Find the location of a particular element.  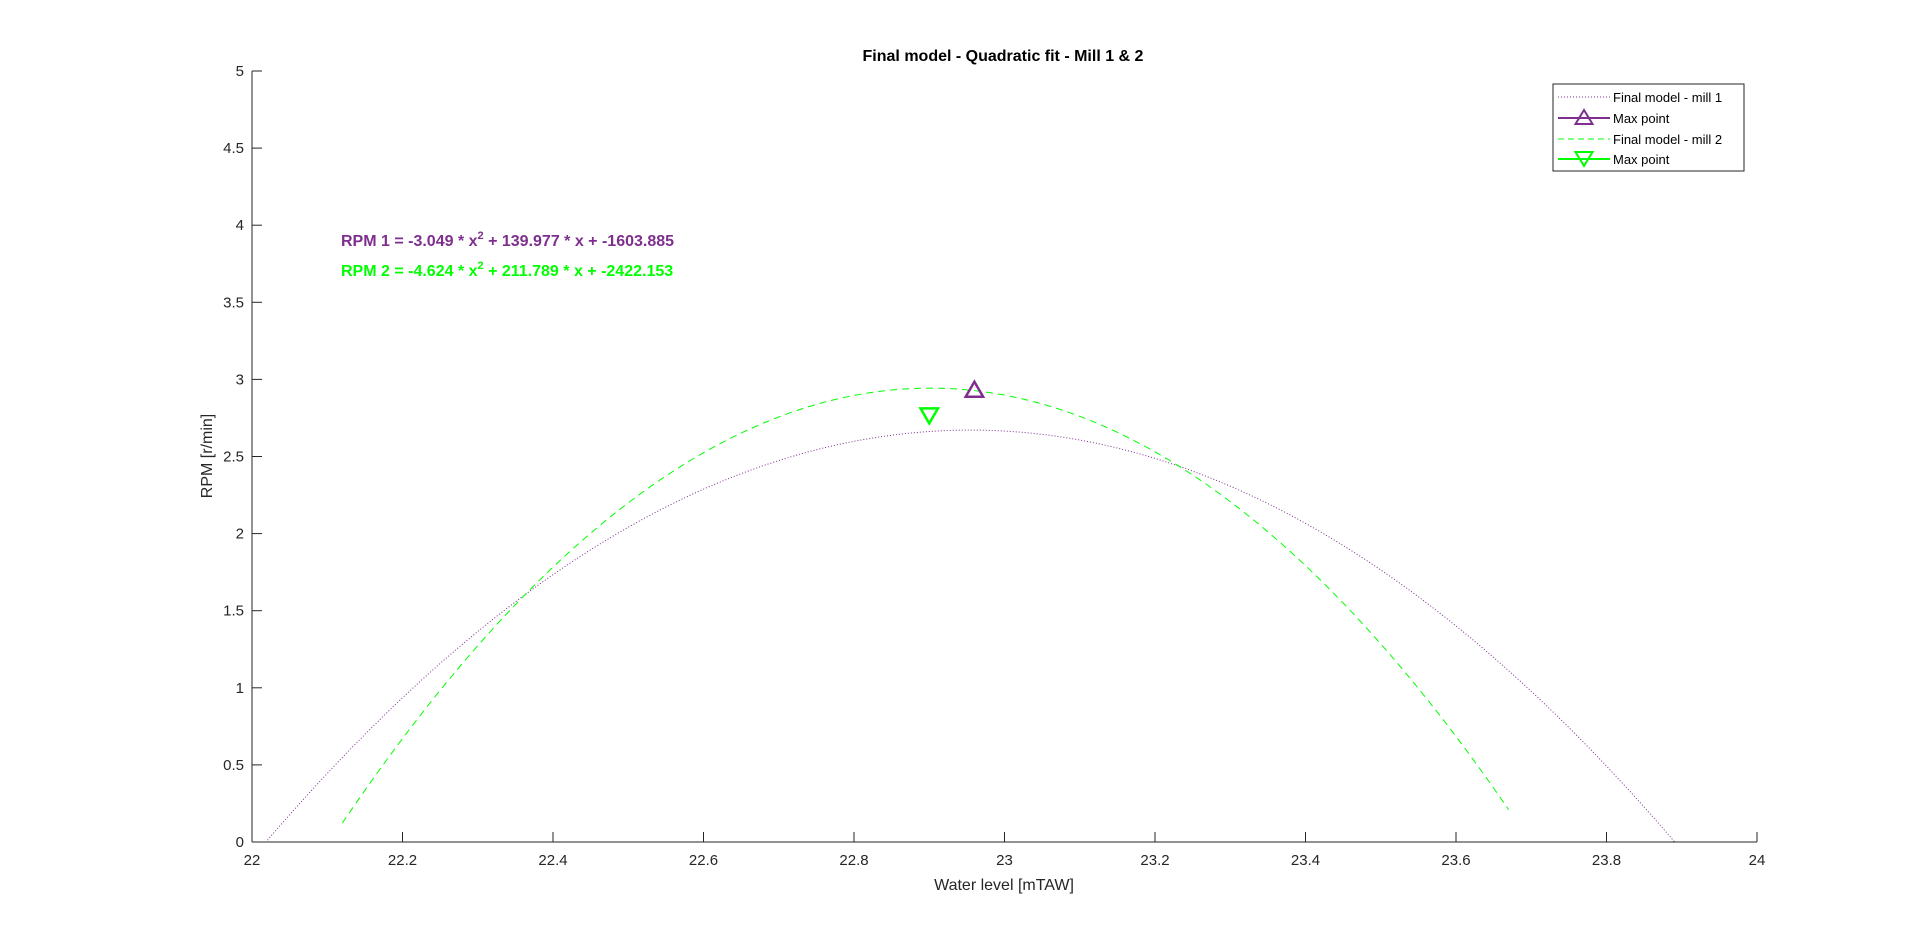

x-tick-label: 22 is located at coordinates (252, 860).